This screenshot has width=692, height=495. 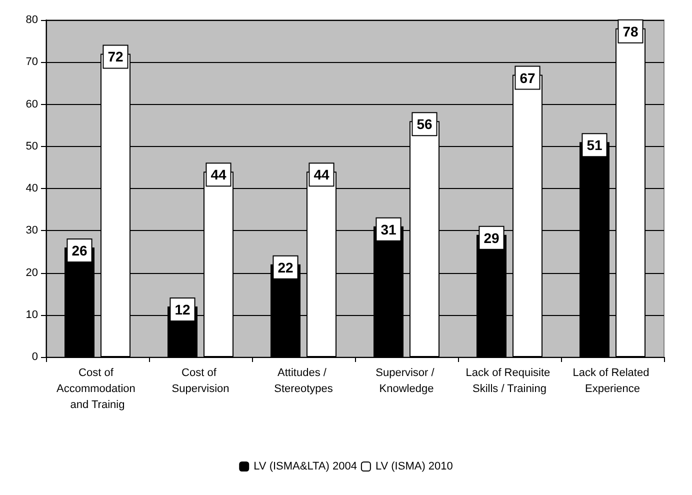 What do you see at coordinates (286, 267) in the screenshot?
I see `data-label: 22` at bounding box center [286, 267].